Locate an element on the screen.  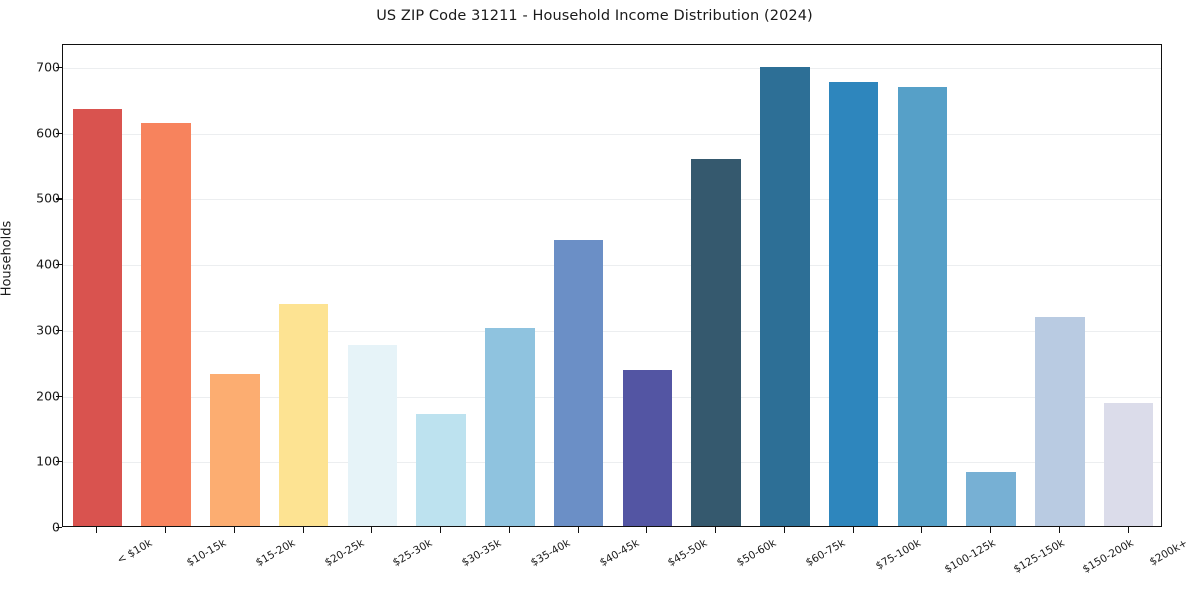
x-axis-tick-label: $30-35k is located at coordinates (481, 553).